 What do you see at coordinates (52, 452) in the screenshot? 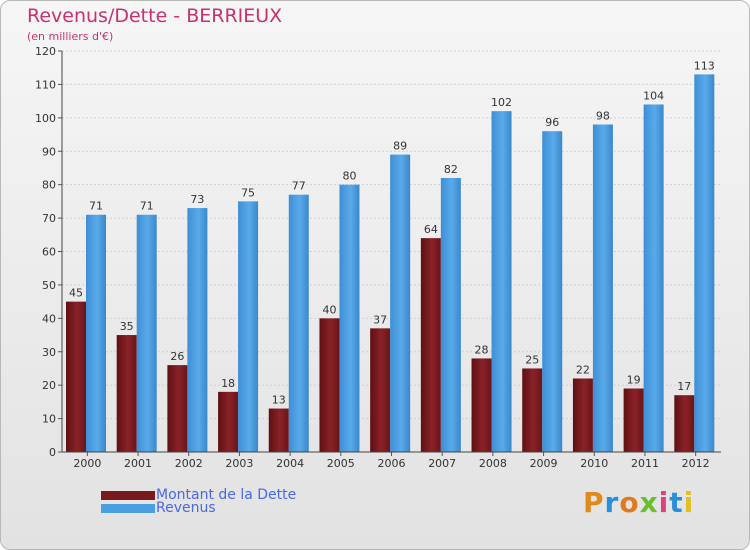
I see `y-tick-label: 0` at bounding box center [52, 452].